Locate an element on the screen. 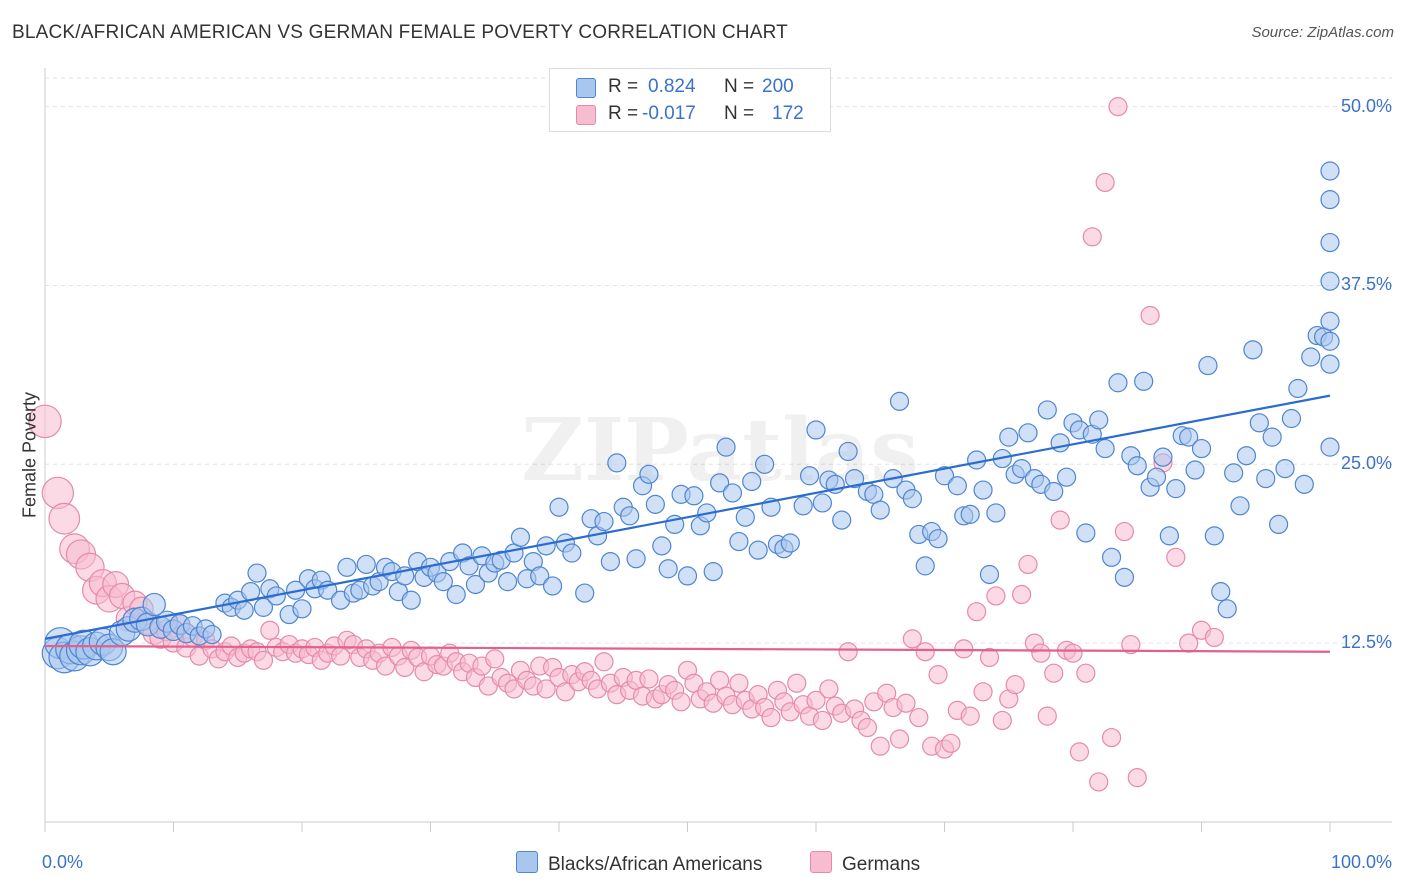 The height and width of the screenshot is (892, 1406). legend-label-blacks: Blacks/African Americans is located at coordinates (655, 864).